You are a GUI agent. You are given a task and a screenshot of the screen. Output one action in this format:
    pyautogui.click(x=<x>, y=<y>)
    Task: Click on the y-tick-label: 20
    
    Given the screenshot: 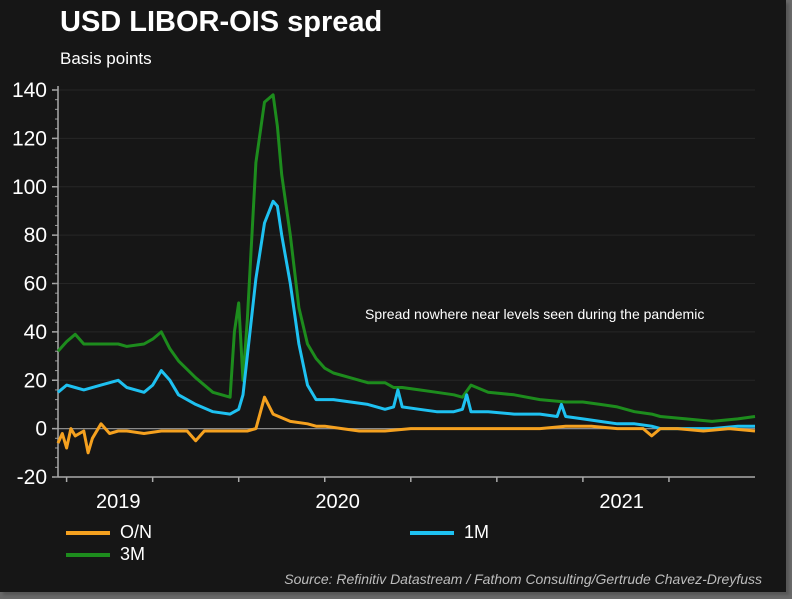 What is the action you would take?
    pyautogui.click(x=35, y=380)
    